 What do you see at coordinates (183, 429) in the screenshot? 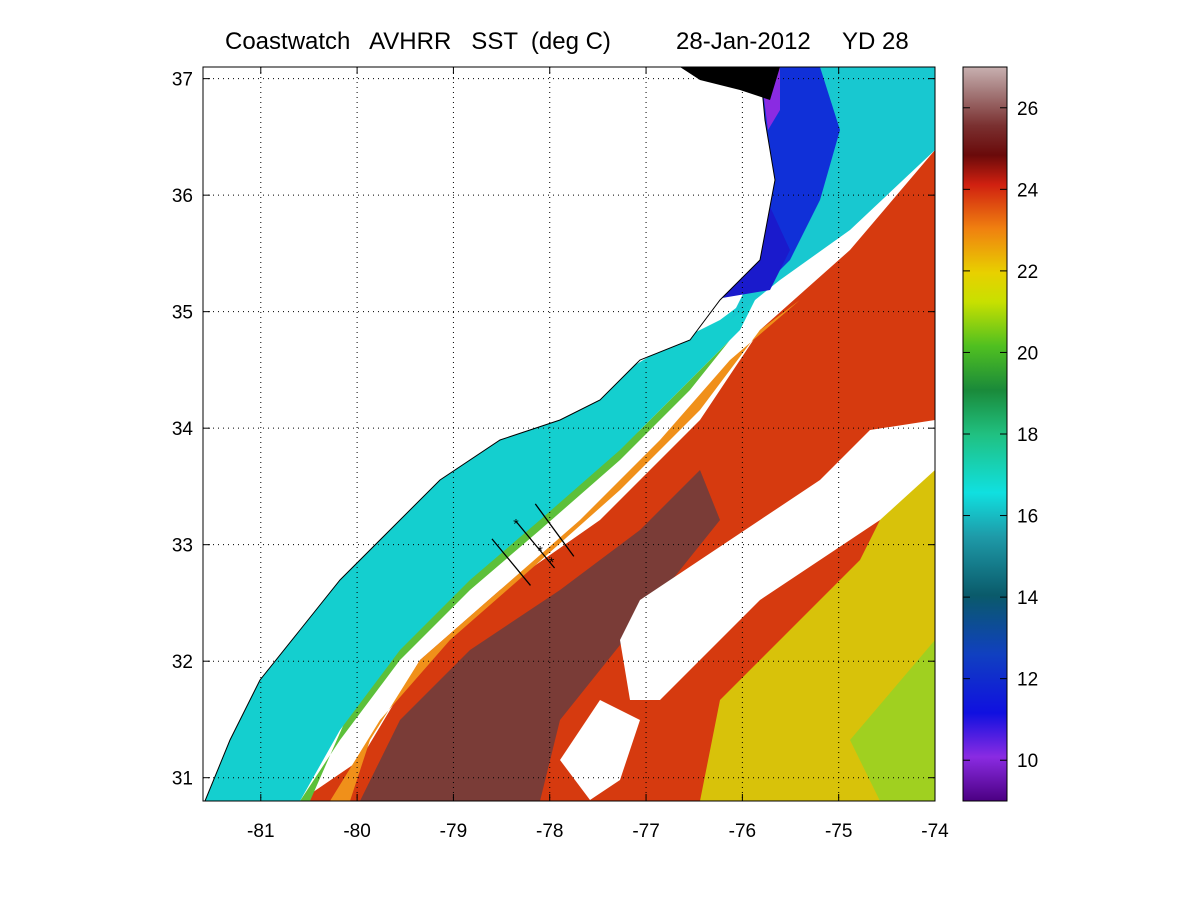
I see `y-tick-label: 34` at bounding box center [183, 429].